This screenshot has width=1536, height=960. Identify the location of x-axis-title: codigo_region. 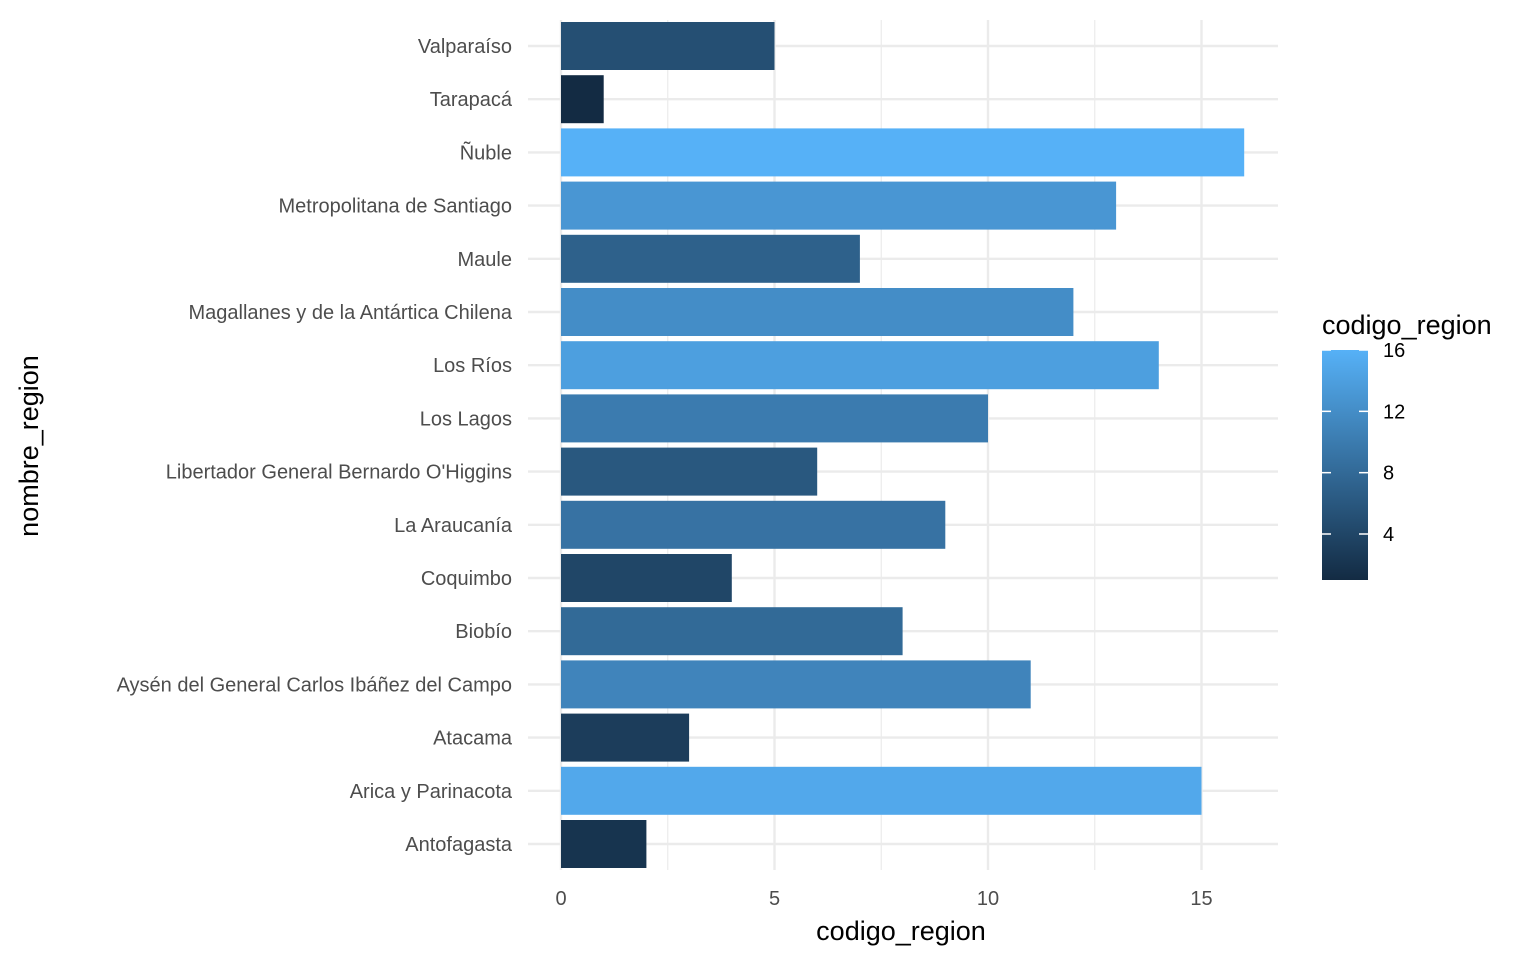
(901, 931).